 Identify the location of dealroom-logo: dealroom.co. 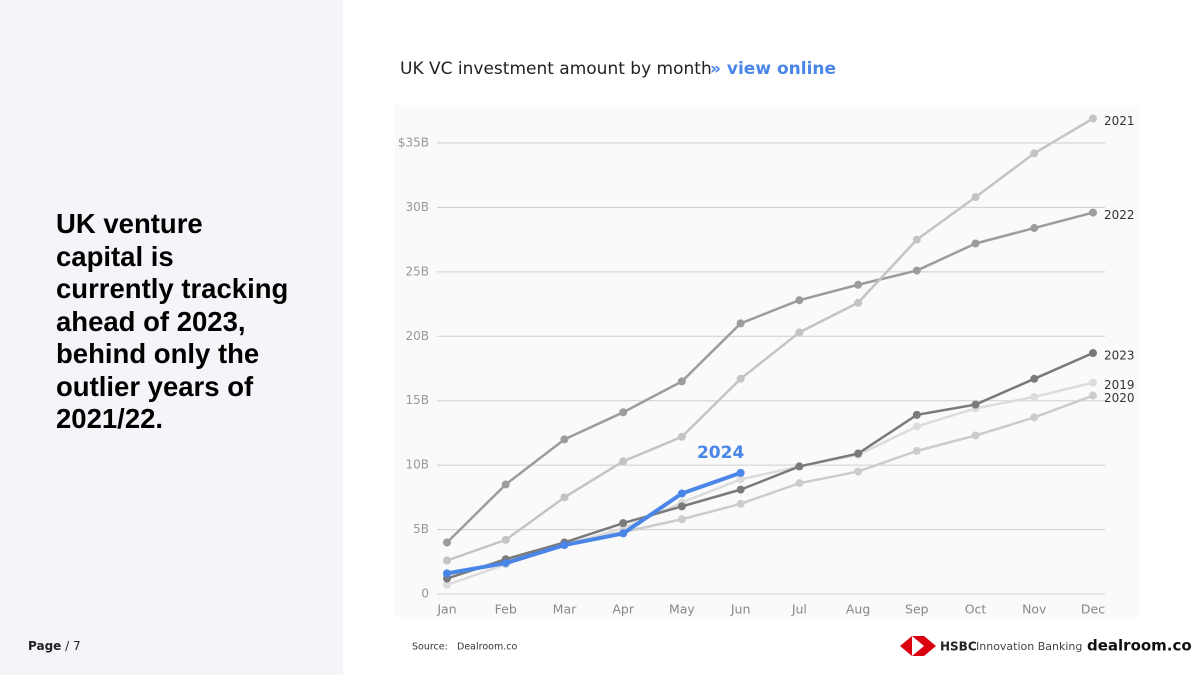
(1139, 646).